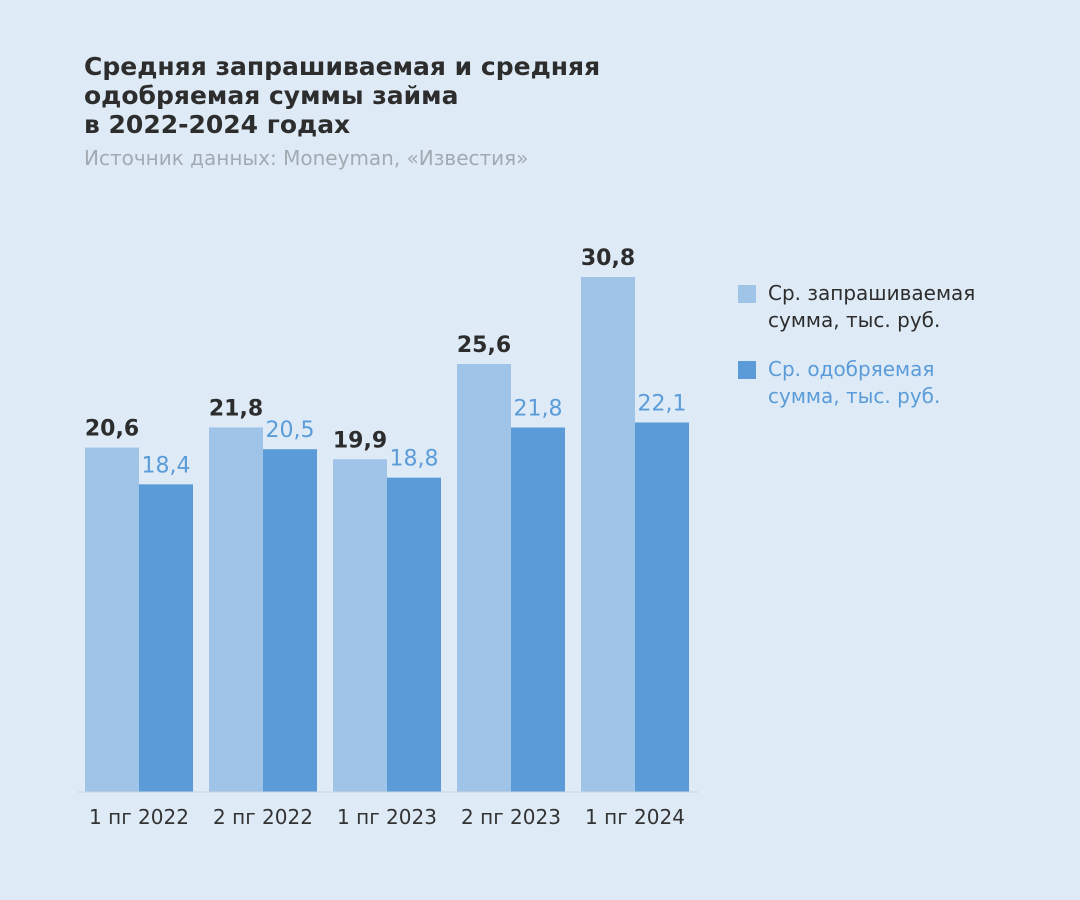 The height and width of the screenshot is (900, 1080). What do you see at coordinates (484, 345) in the screenshot?
I see `data-label-requested-4: 25,6` at bounding box center [484, 345].